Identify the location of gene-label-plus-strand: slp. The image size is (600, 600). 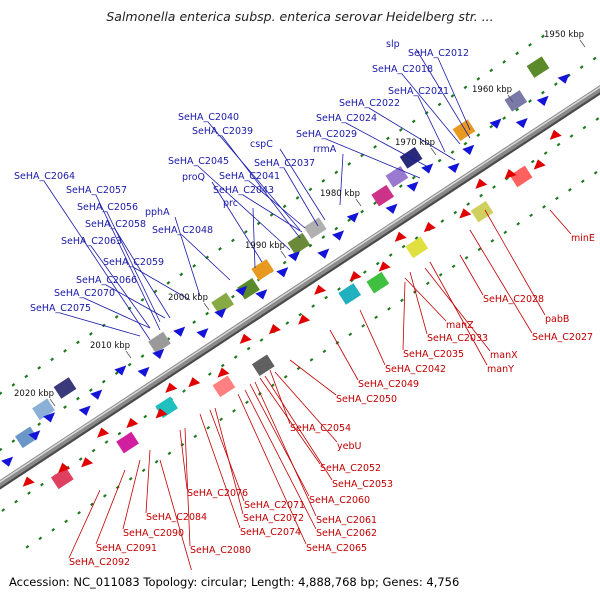
(393, 44).